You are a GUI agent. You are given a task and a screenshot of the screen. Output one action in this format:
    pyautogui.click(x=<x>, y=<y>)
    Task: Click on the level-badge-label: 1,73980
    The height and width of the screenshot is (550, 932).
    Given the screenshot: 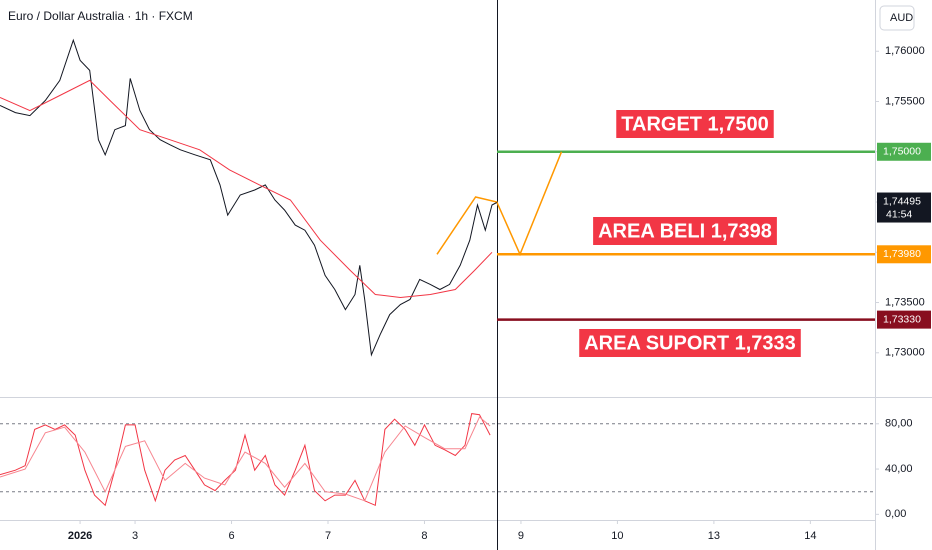 What is the action you would take?
    pyautogui.click(x=902, y=254)
    